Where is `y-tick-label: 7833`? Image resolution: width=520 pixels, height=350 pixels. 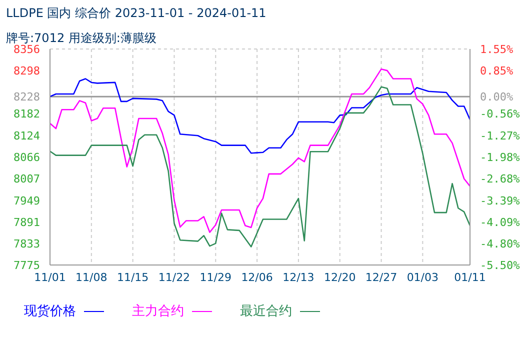
y-tick-label: 7833 is located at coordinates (27, 243).